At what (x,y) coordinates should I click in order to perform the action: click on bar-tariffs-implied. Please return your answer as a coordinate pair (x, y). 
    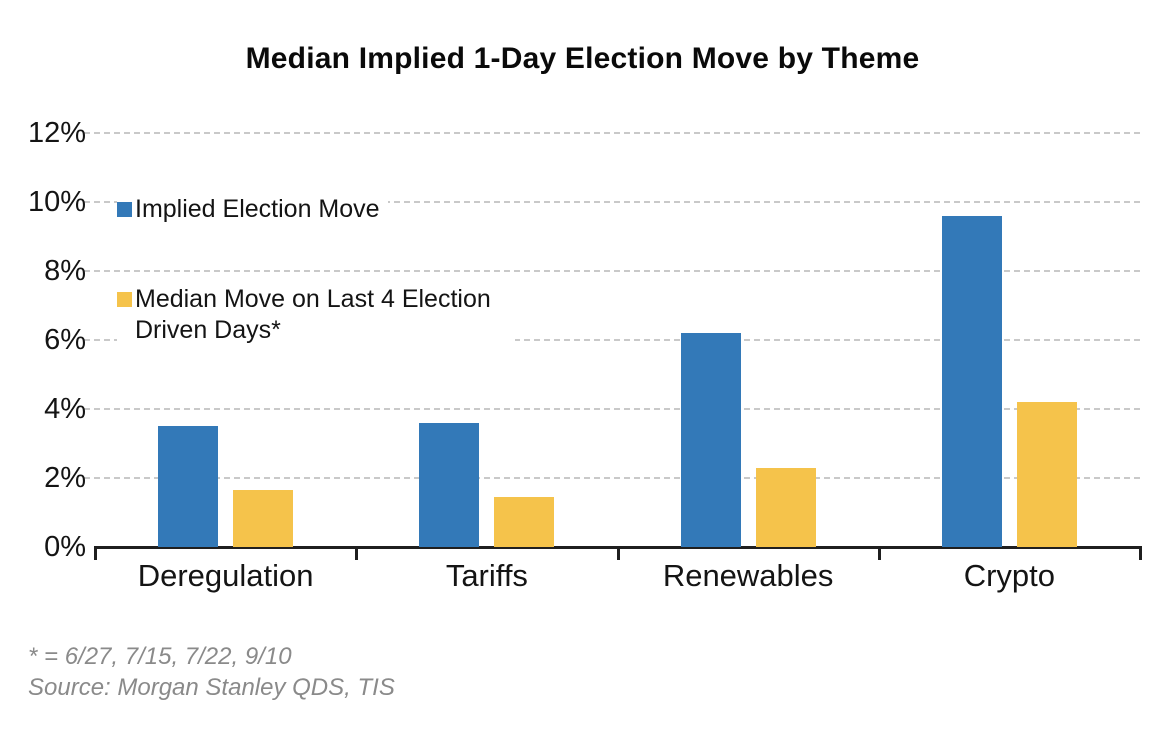
    Looking at the image, I should click on (449, 484).